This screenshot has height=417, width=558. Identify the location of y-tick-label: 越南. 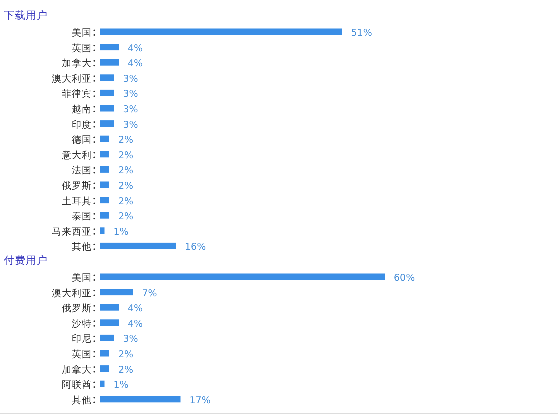
(82, 110).